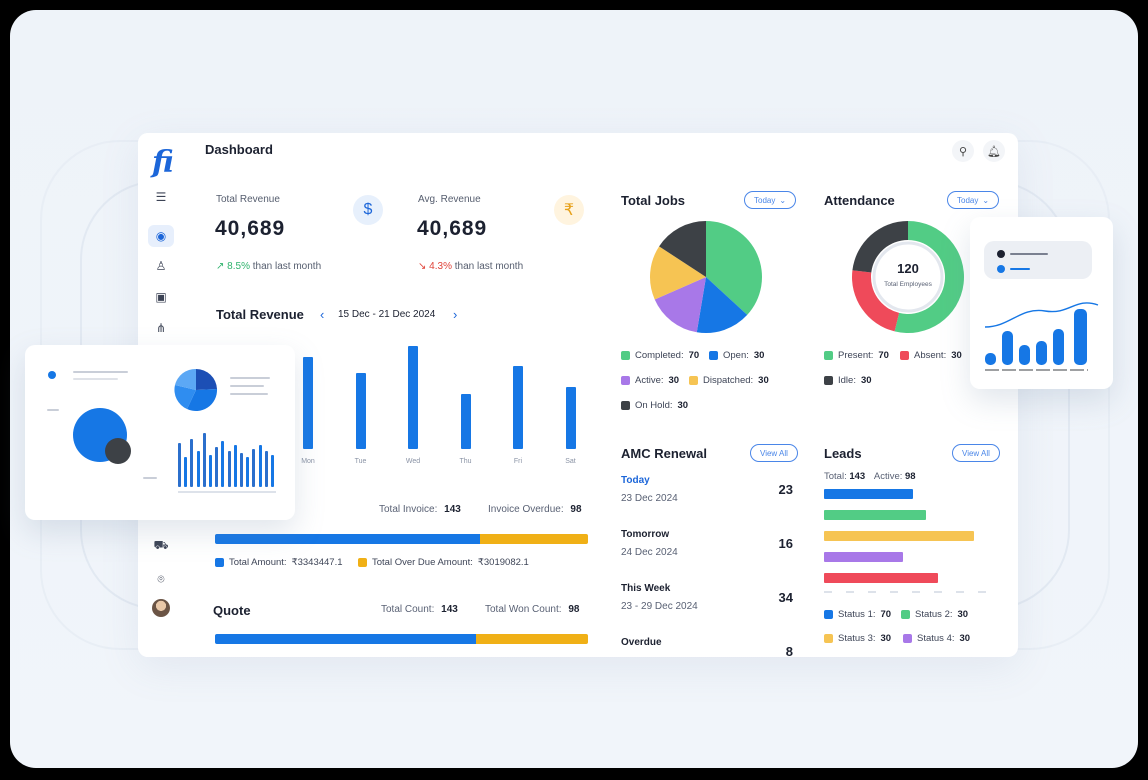 The width and height of the screenshot is (1148, 780). I want to click on date-next-button: ›, so click(455, 314).